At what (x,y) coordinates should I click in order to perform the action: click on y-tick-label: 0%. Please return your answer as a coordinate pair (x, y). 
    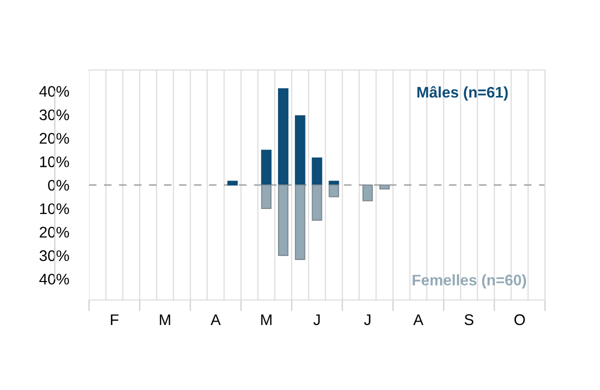
    Looking at the image, I should click on (59, 185).